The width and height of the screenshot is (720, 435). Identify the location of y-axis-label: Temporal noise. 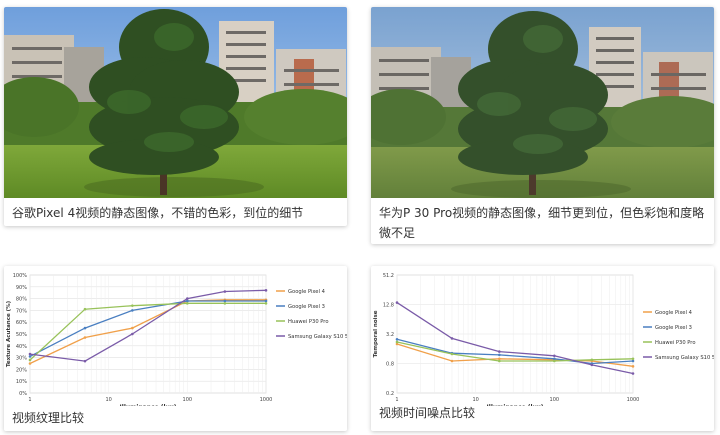
(376, 333).